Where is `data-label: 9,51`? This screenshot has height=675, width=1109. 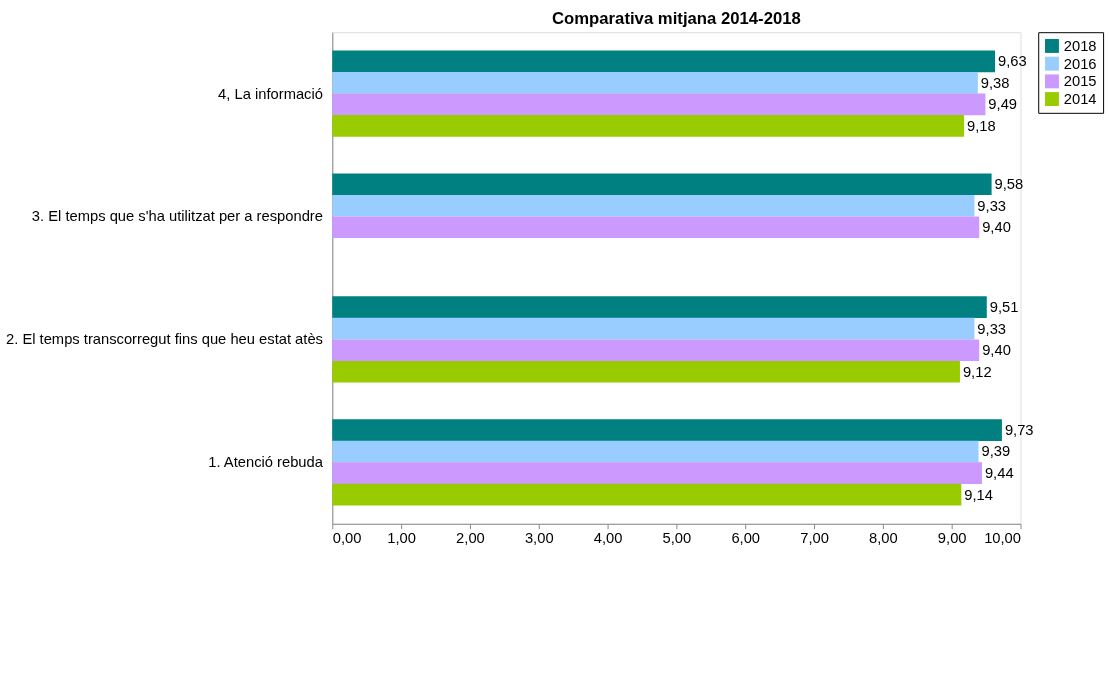 data-label: 9,51 is located at coordinates (1004, 307).